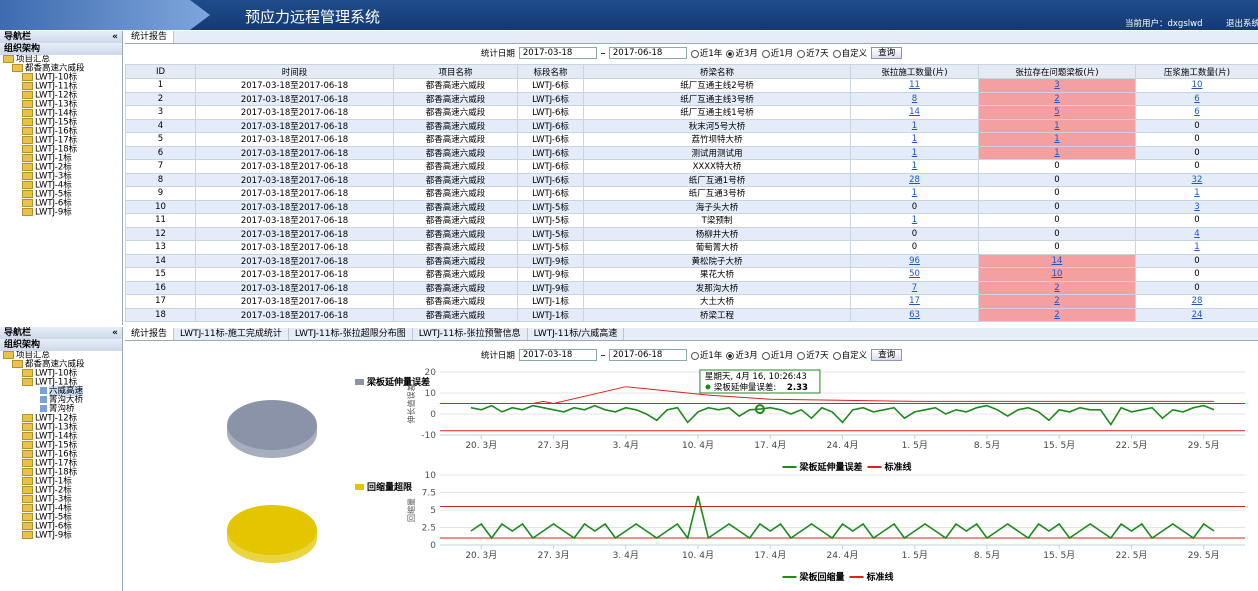 The width and height of the screenshot is (1258, 591). I want to click on count-link: 17, so click(914, 301).